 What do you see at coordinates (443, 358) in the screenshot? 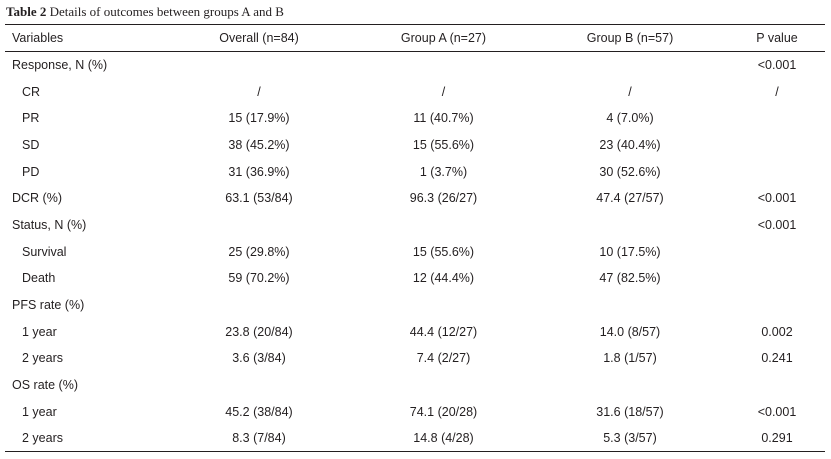
I see `cell-group-a: 7.4 (2/27)` at bounding box center [443, 358].